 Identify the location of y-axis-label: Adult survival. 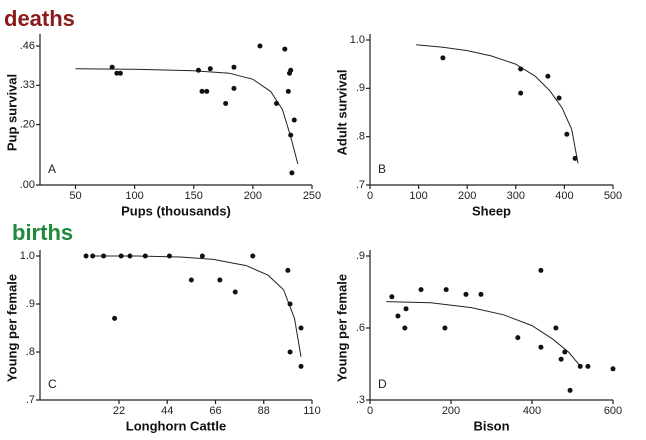
(341, 113).